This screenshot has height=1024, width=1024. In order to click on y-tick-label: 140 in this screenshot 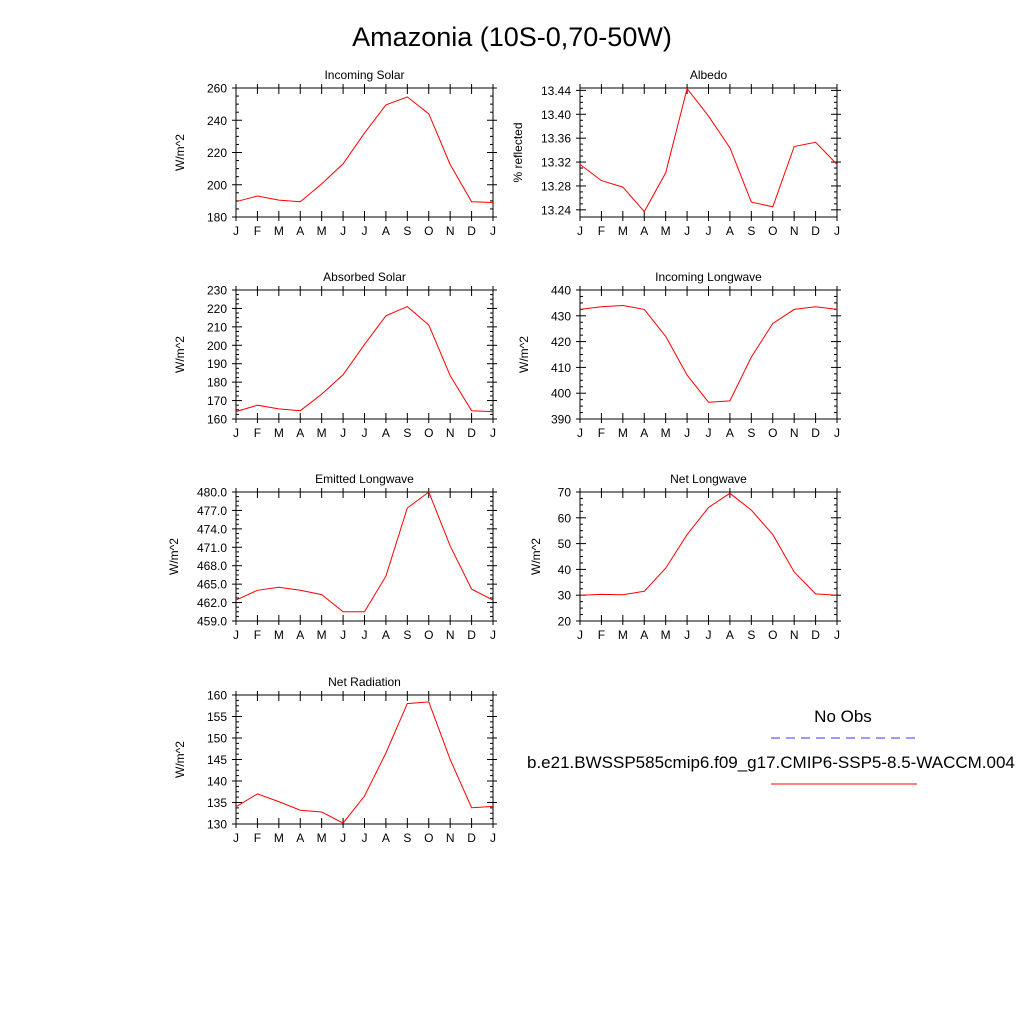, I will do `click(217, 782)`.